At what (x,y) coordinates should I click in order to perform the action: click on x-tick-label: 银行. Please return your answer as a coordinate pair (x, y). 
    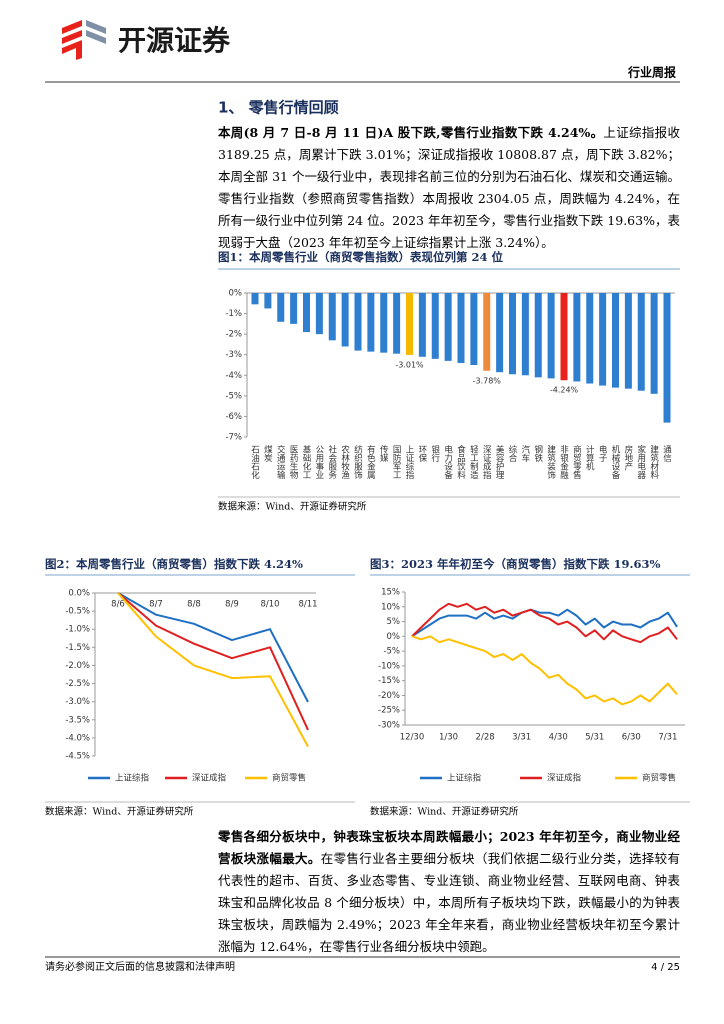
    Looking at the image, I should click on (435, 453).